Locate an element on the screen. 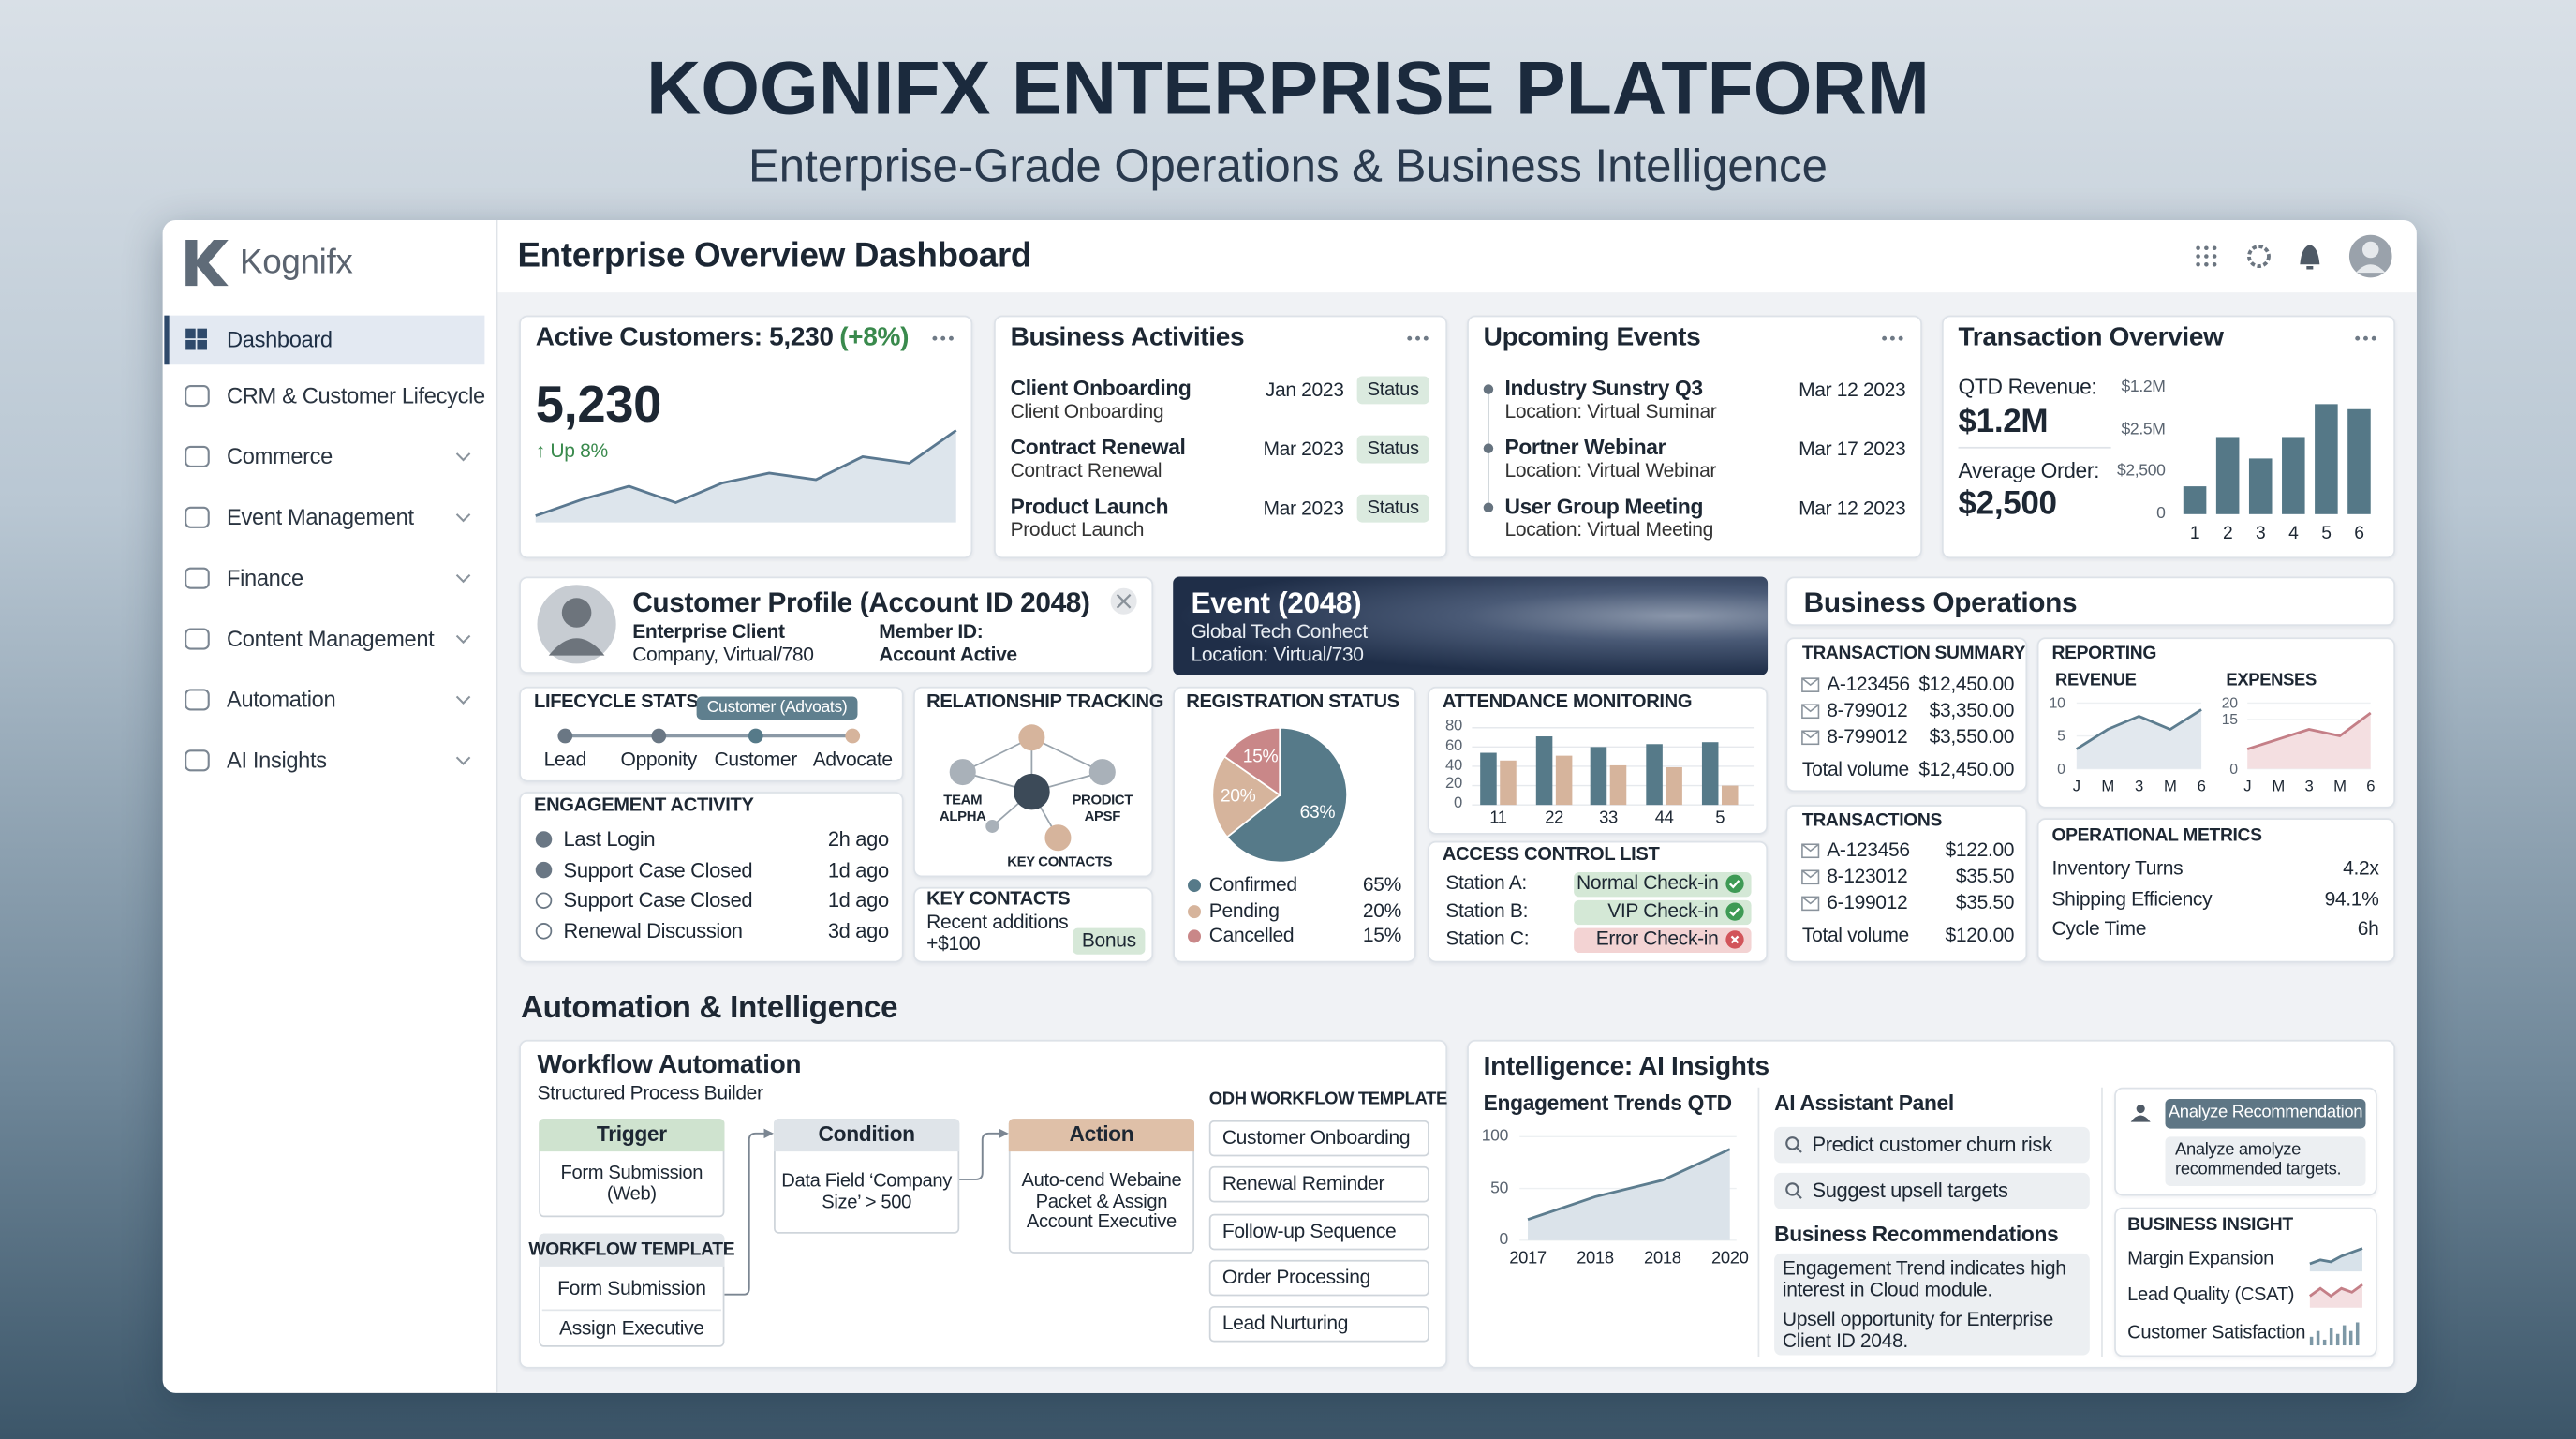 Image resolution: width=2576 pixels, height=1439 pixels. activity-title: Client Onboarding is located at coordinates (1101, 388).